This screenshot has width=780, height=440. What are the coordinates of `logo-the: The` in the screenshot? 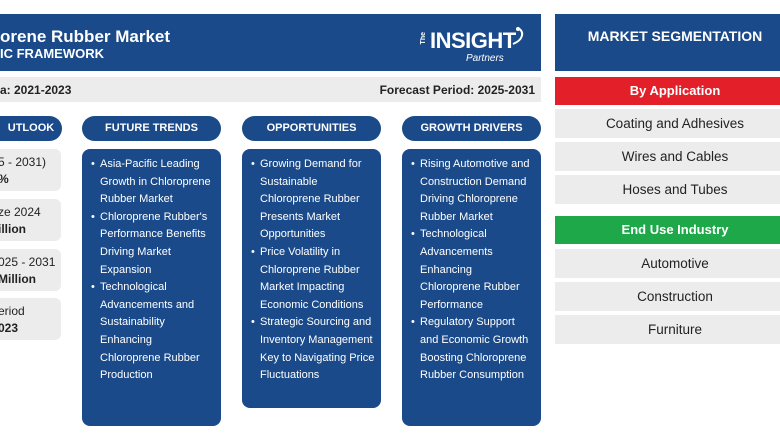 It's located at (423, 38).